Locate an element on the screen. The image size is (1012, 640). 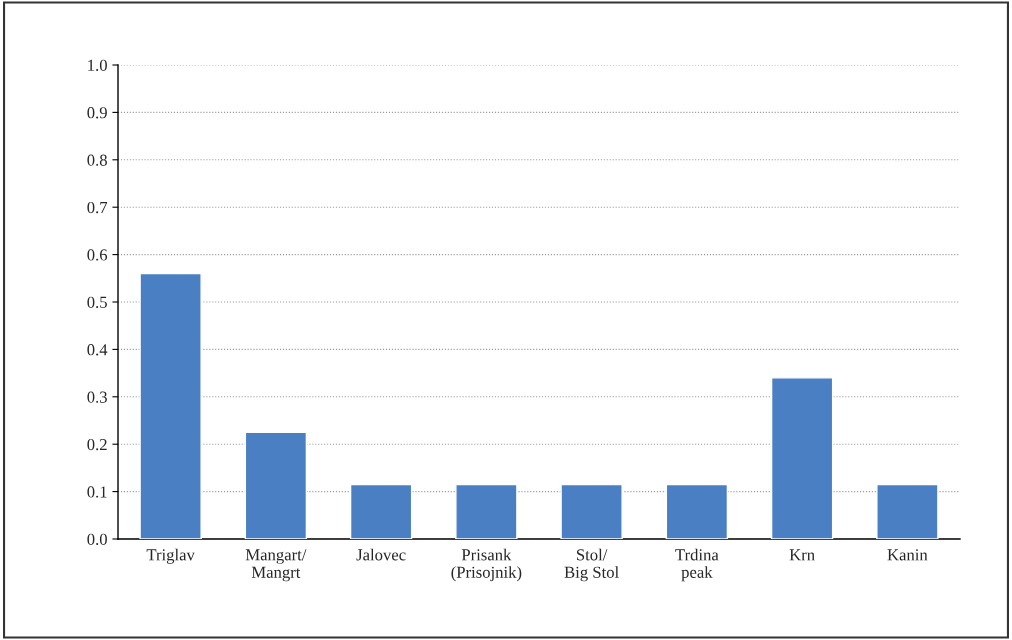
y-tick-label: 0.4 is located at coordinates (97, 350).